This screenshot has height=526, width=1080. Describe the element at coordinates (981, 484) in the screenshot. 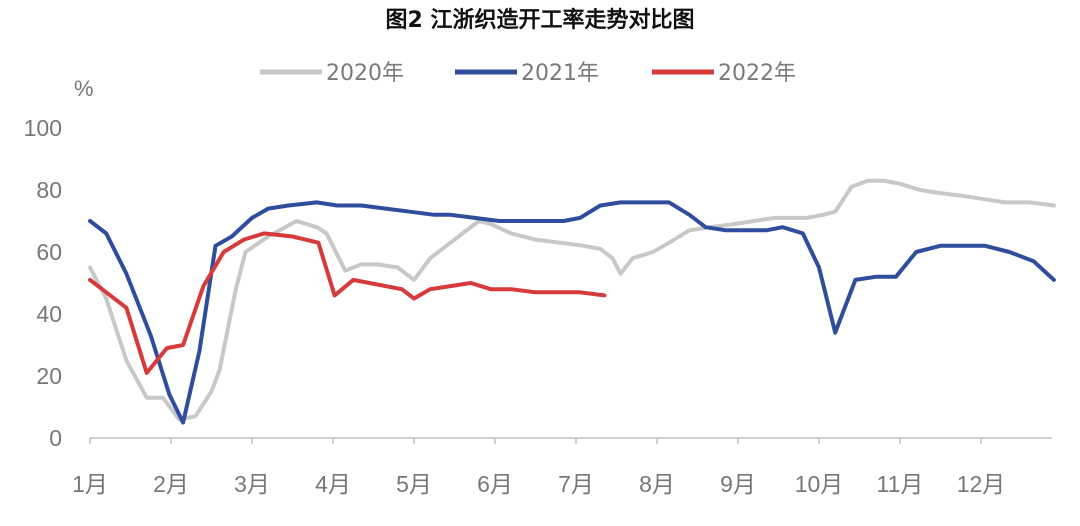

I see `x-tick-label: 12月` at that location.